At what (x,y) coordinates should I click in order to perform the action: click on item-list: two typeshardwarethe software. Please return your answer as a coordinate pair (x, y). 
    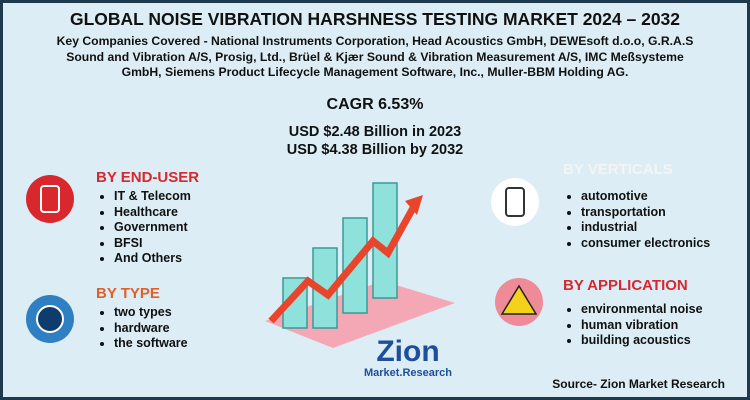
    Looking at the image, I should click on (142, 328).